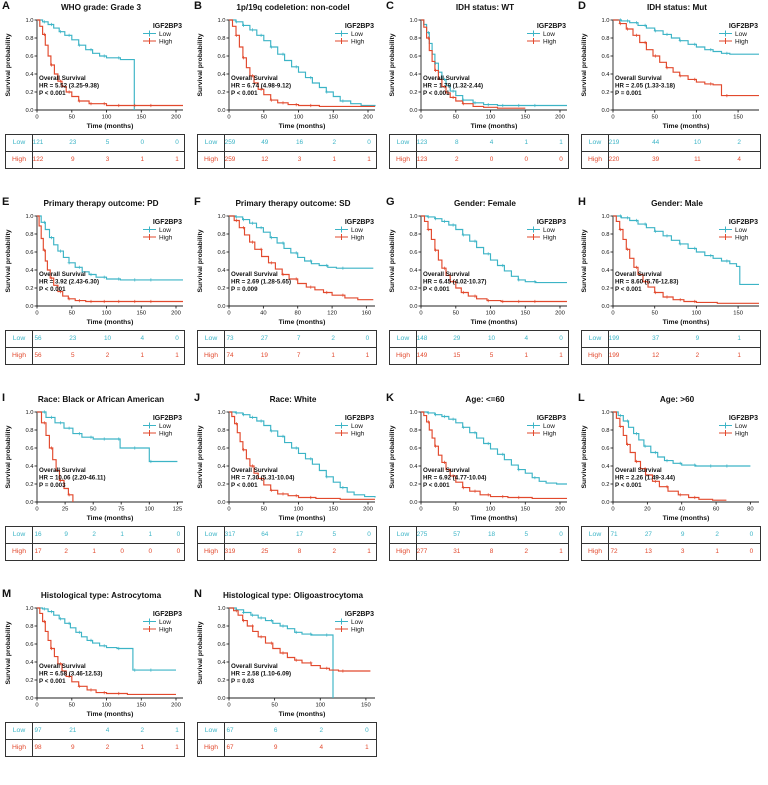 The image size is (768, 785). What do you see at coordinates (697, 142) in the screenshot?
I see `risk-count-low: 10` at bounding box center [697, 142].